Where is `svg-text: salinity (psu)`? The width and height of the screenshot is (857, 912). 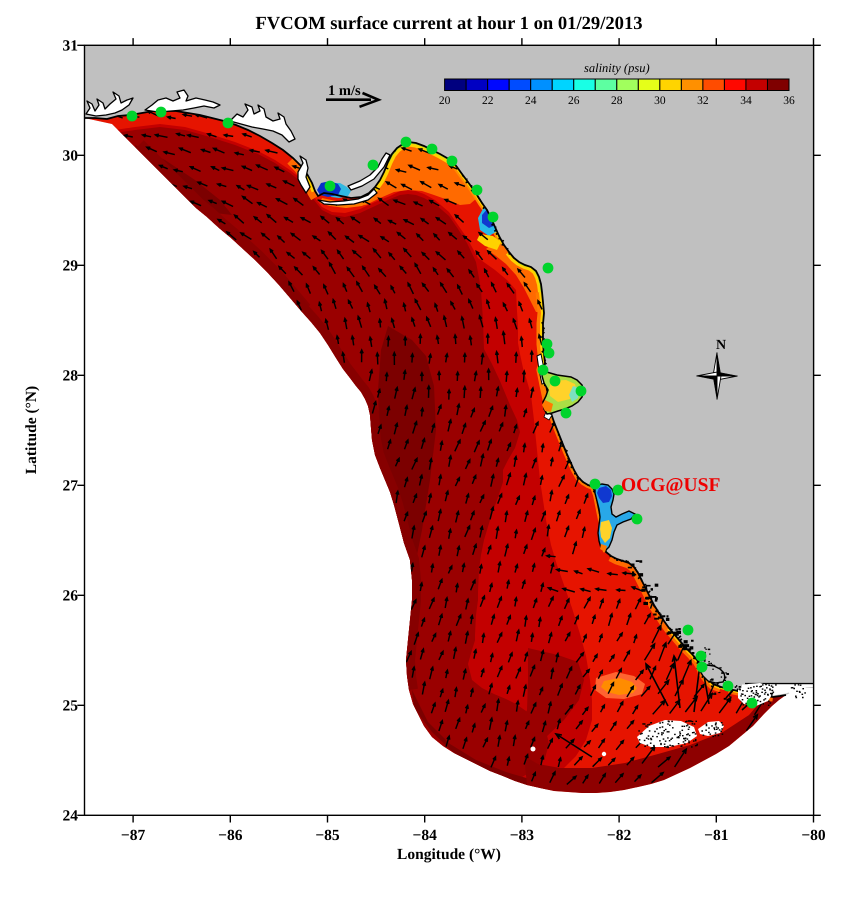 svg-text: salinity (psu) is located at coordinates (617, 68).